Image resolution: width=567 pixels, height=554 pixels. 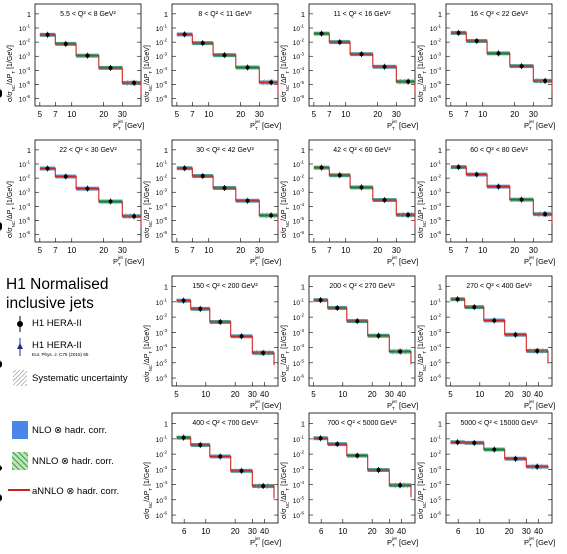 I want to click on y-axis-label-part: /ΔP, so click(x=421, y=79).